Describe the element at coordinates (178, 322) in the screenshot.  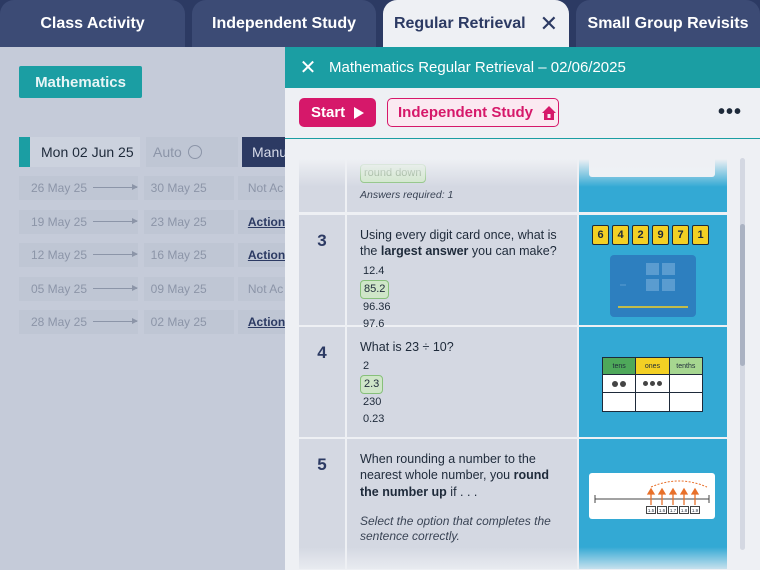
I see `week-to: 02 May 25` at that location.